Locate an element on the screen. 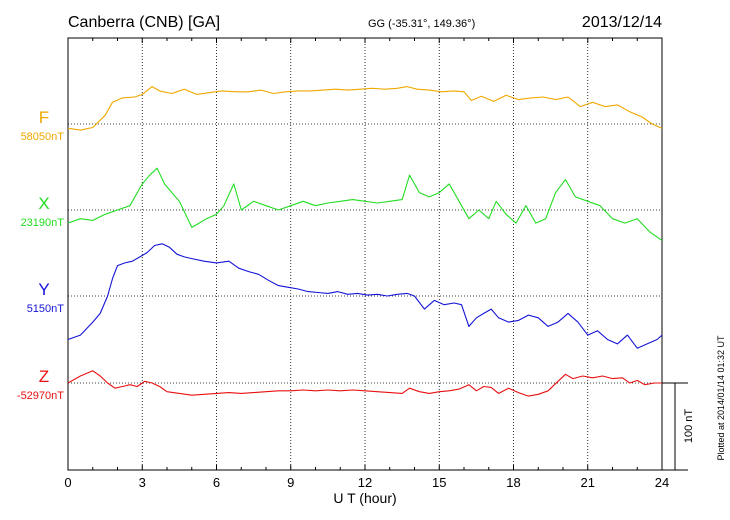 This screenshot has height=520, width=730. coordinates-label: GG (-35.31°, 149.36°) is located at coordinates (421, 24).